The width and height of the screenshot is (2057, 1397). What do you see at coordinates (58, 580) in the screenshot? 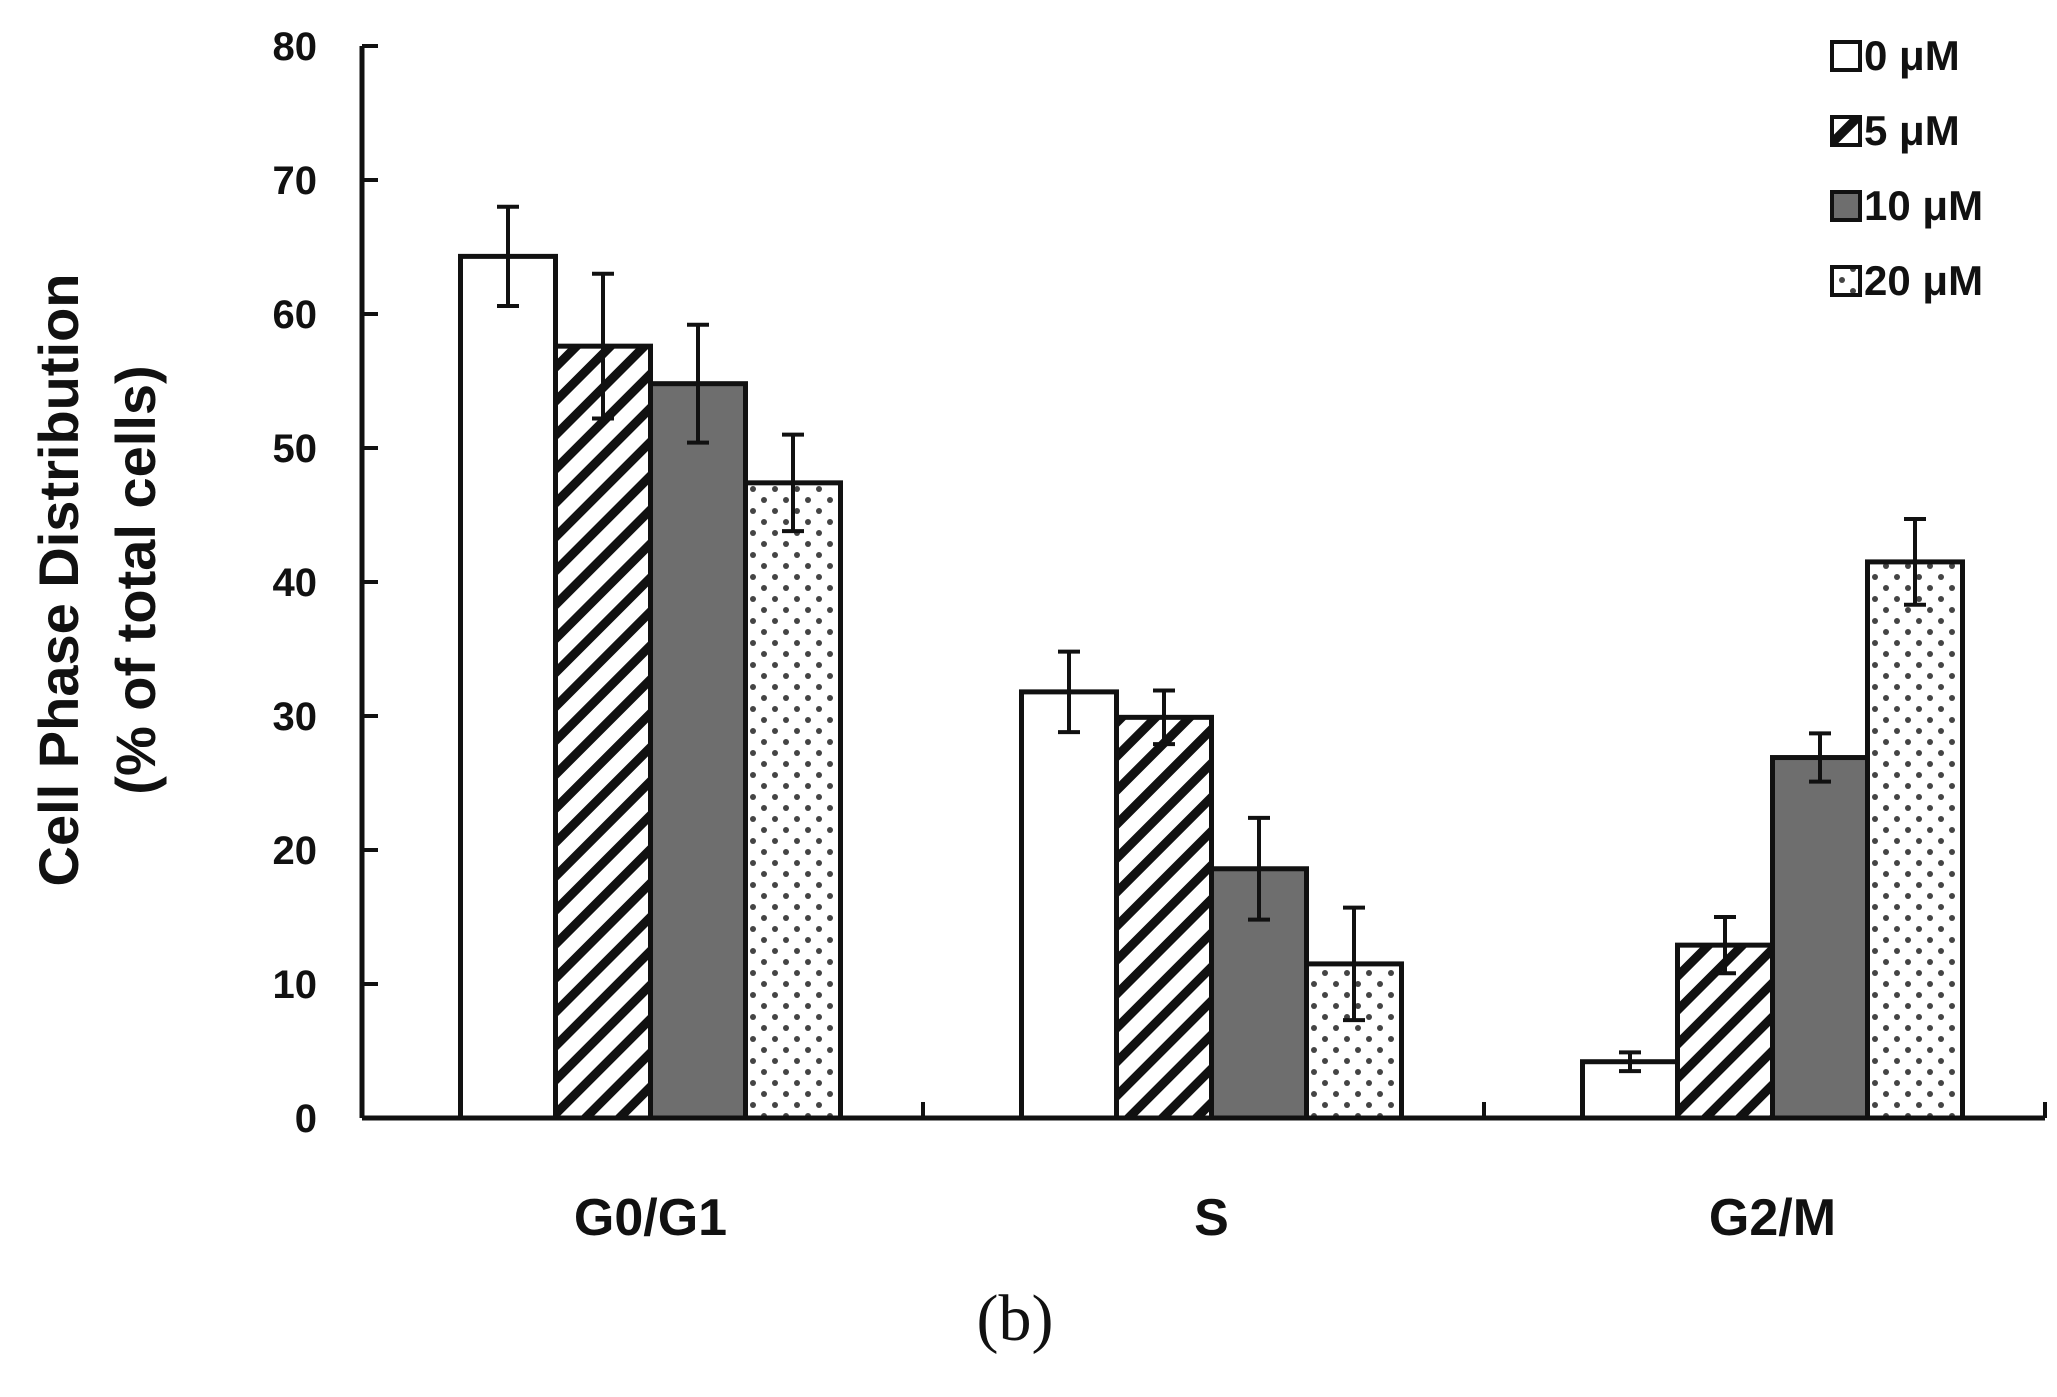
I see `y-axis-title-line1: Cell Phase Distribution` at bounding box center [58, 580].